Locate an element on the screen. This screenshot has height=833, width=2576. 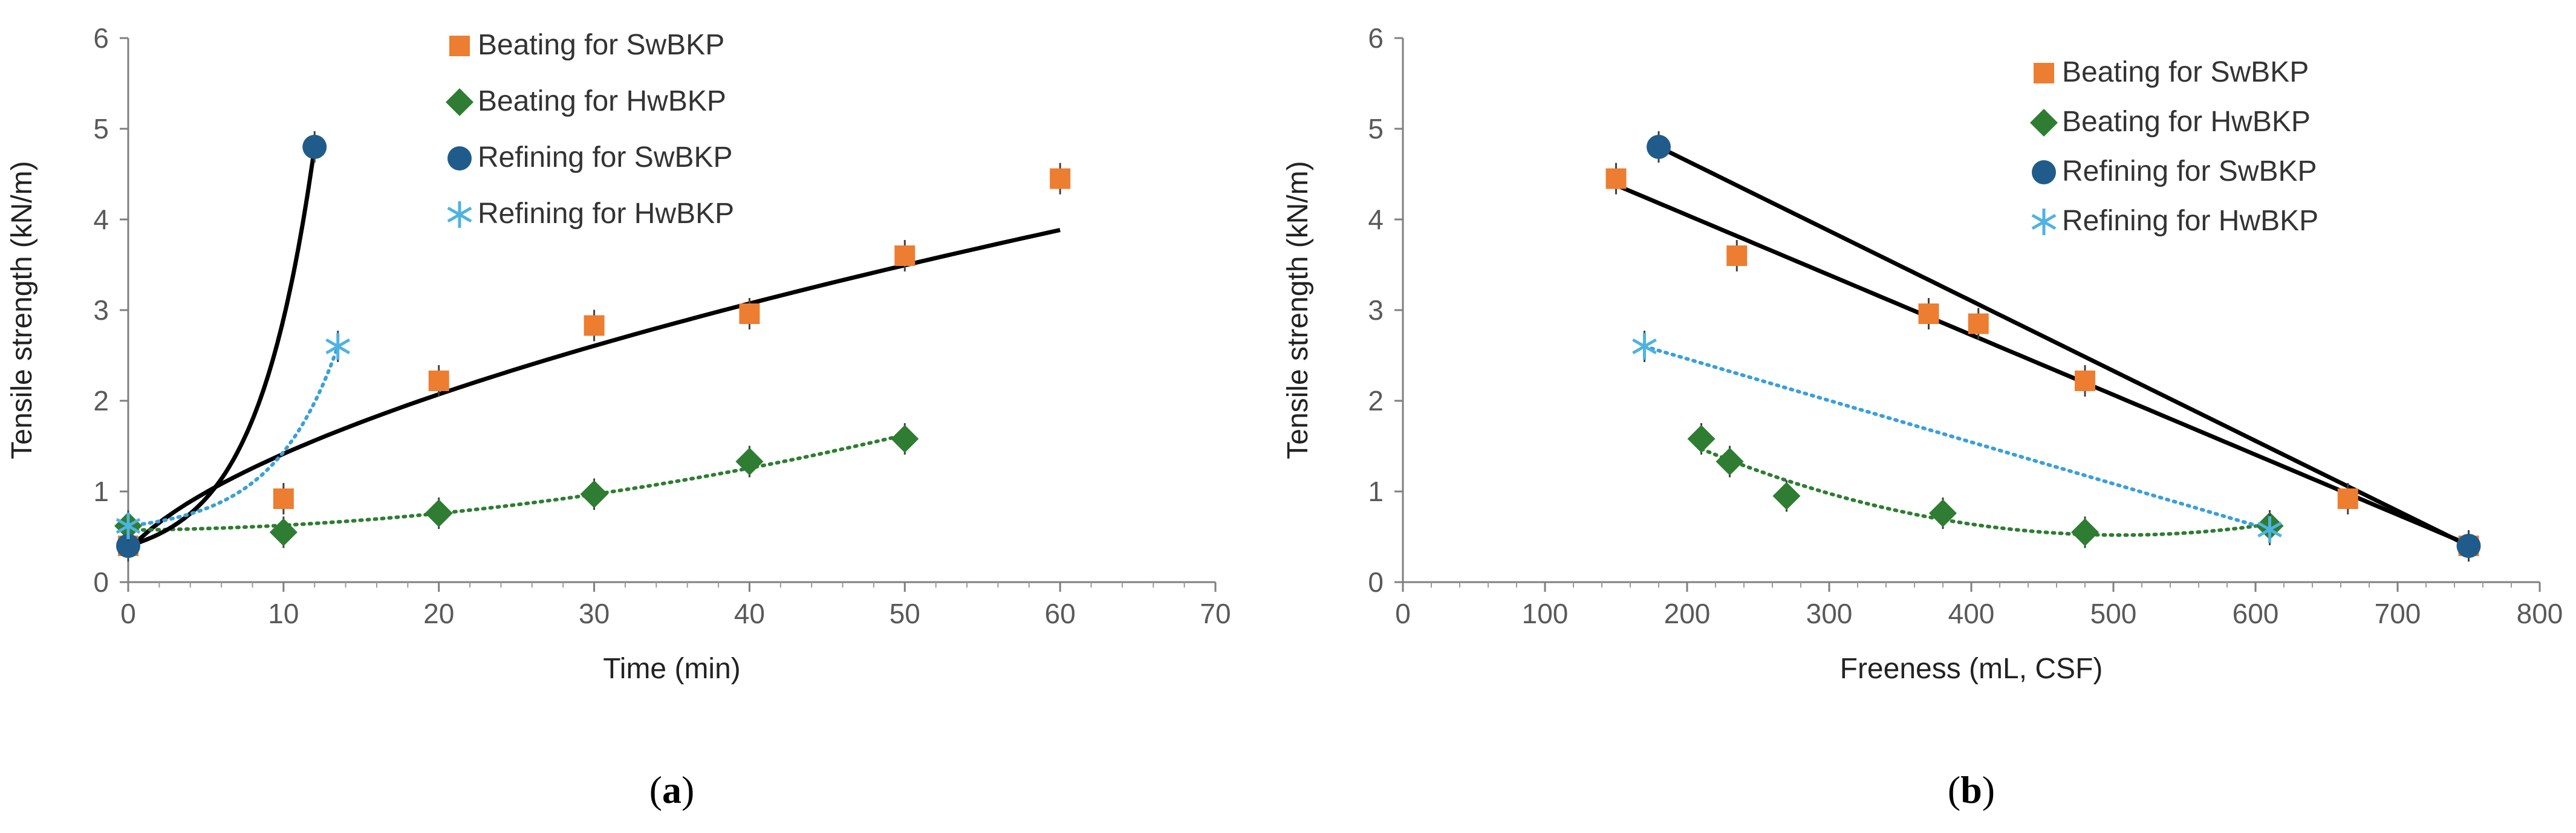
x-tick-label: 70 is located at coordinates (1216, 613).